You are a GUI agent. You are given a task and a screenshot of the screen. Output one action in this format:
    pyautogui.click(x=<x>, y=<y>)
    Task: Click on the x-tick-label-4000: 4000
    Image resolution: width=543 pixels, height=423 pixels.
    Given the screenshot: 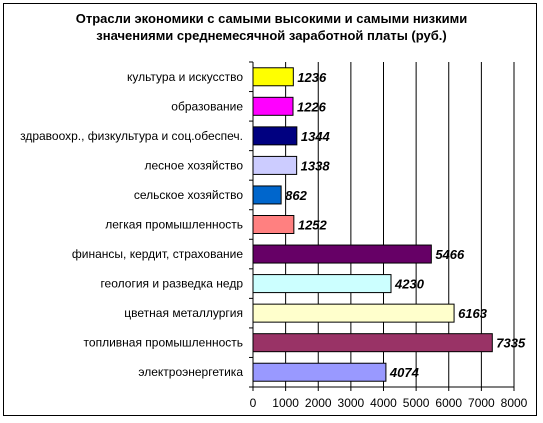 What is the action you would take?
    pyautogui.click(x=383, y=403)
    